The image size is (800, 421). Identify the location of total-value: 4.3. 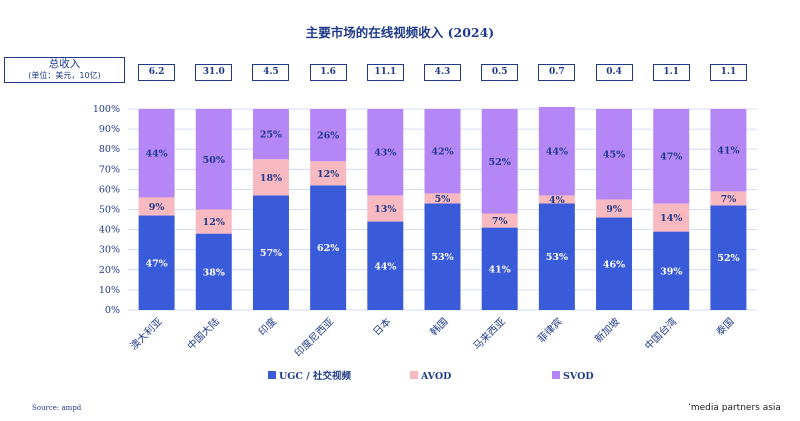
(442, 72).